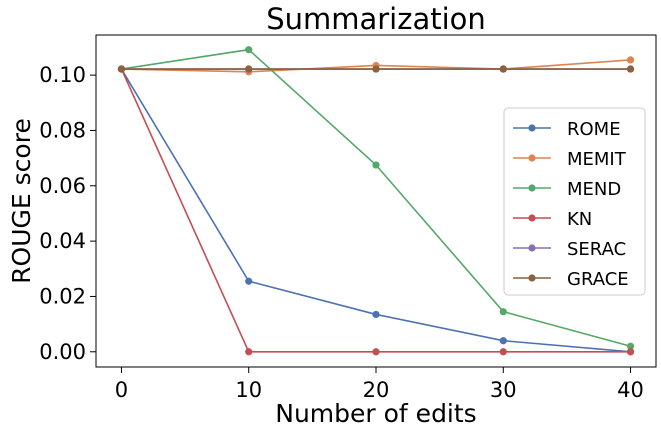 The width and height of the screenshot is (661, 435). What do you see at coordinates (62, 186) in the screenshot?
I see `y-tick-label: 0.06` at bounding box center [62, 186].